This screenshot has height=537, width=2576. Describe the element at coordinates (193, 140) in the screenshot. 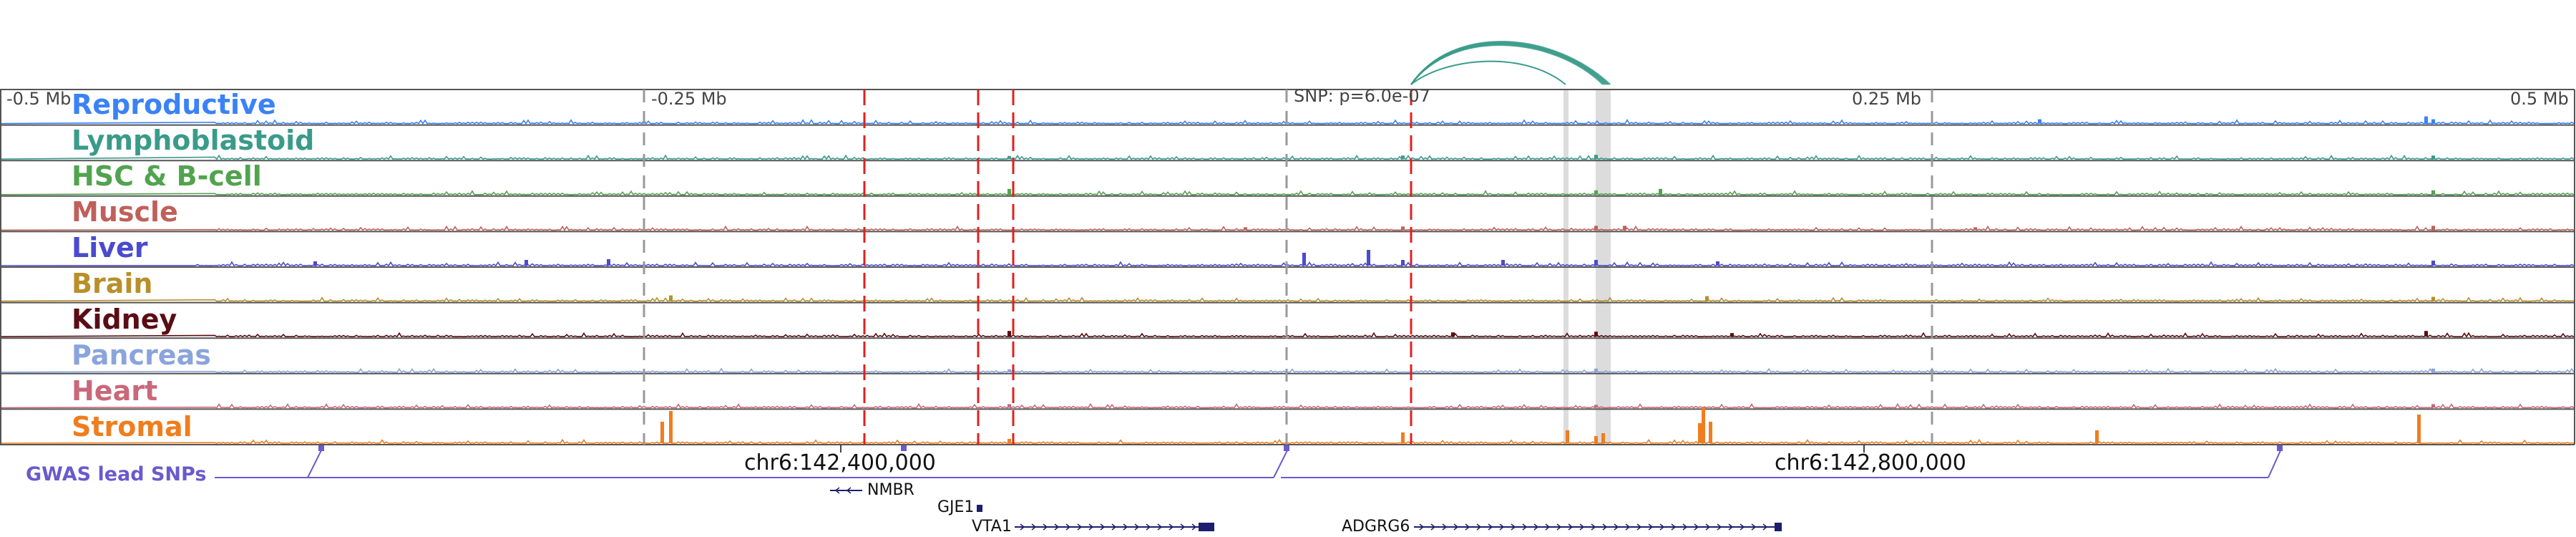

I see `track-label-lymphoblastoid: Lymphoblastoid` at that location.